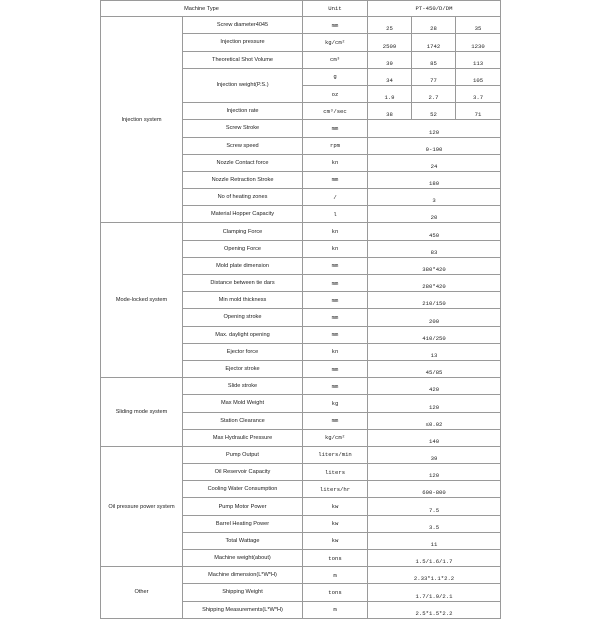  Describe the element at coordinates (390, 76) in the screenshot. I see `value: 34` at that location.